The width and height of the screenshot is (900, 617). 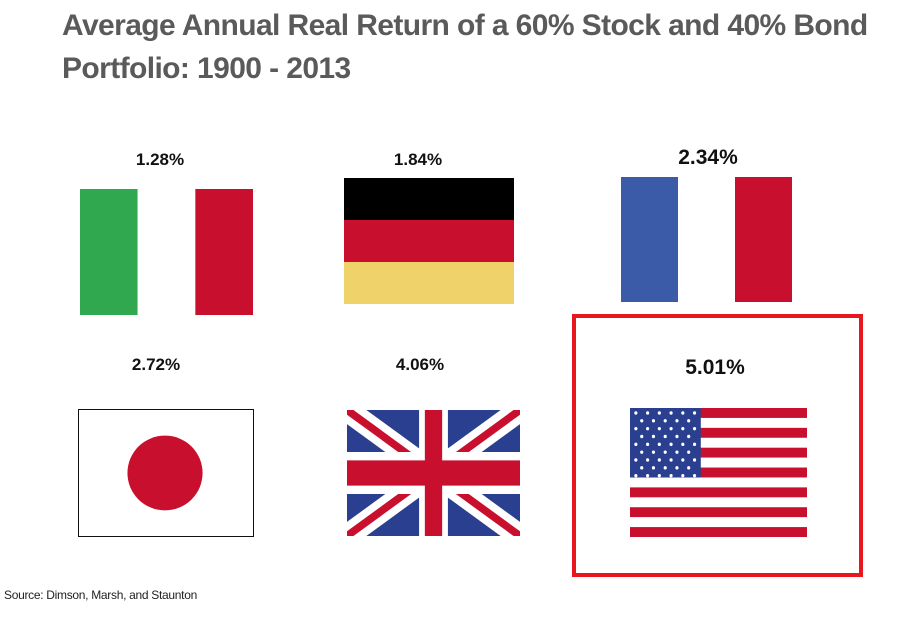 What do you see at coordinates (100, 595) in the screenshot?
I see `source-note: Source: Dimson, Marsh, and Staunton` at bounding box center [100, 595].